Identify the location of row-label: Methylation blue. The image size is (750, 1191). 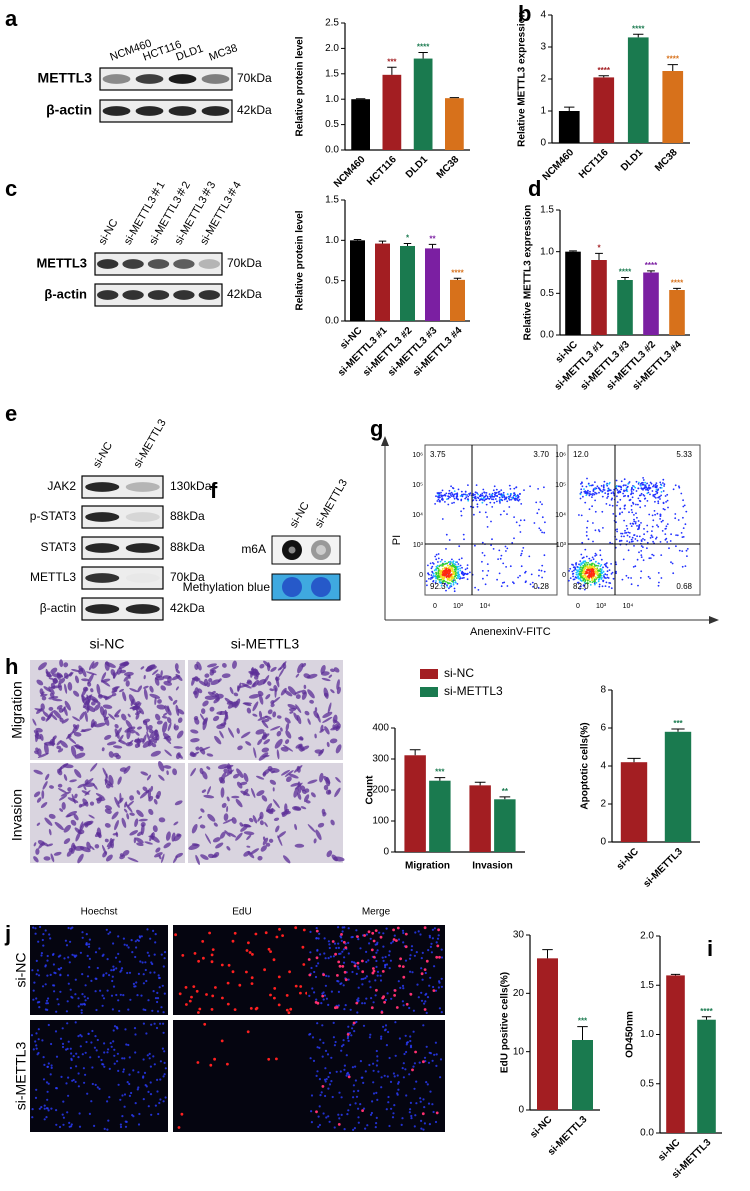
(227, 587).